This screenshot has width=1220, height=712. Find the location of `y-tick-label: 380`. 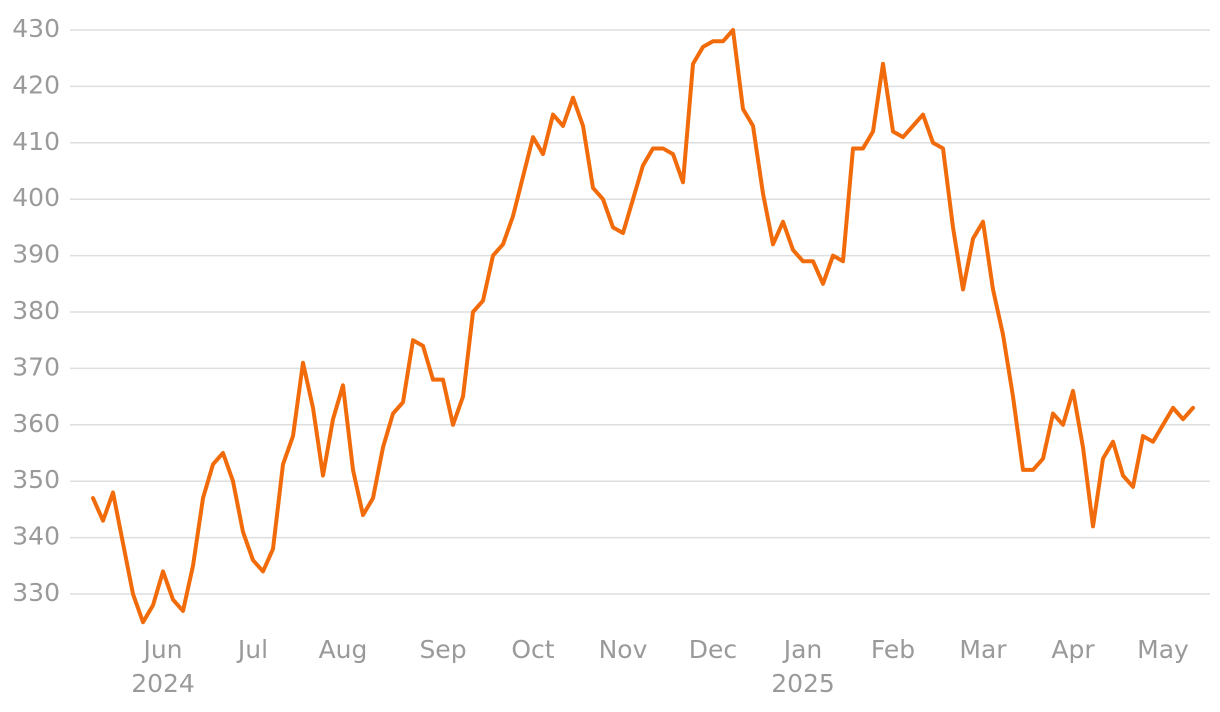

y-tick-label: 380 is located at coordinates (36, 310).